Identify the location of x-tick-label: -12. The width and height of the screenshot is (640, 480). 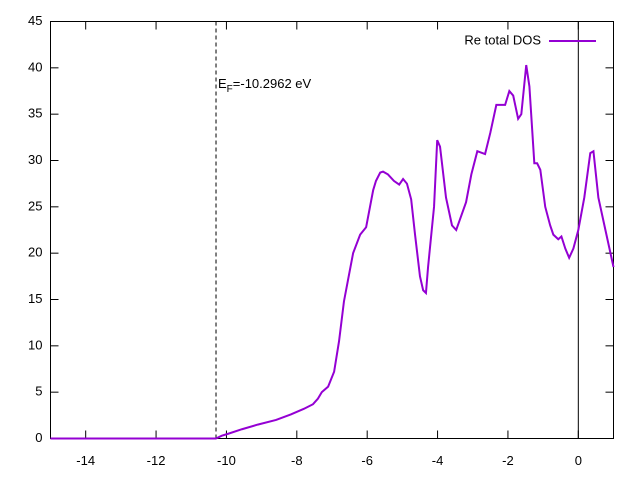
(156, 460).